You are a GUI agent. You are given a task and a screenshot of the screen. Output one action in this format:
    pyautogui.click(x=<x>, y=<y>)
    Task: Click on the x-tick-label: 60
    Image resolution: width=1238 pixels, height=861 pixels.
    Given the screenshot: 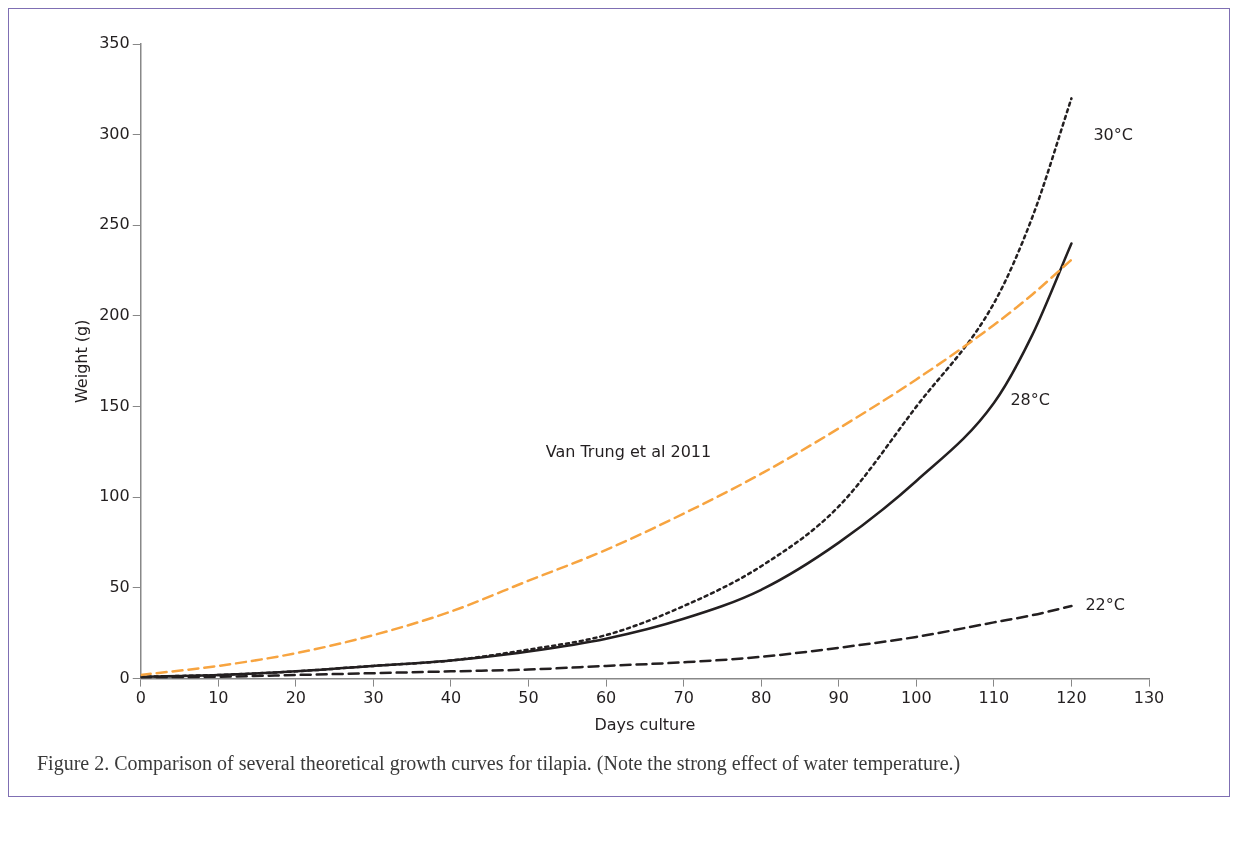 What is the action you would take?
    pyautogui.click(x=606, y=698)
    